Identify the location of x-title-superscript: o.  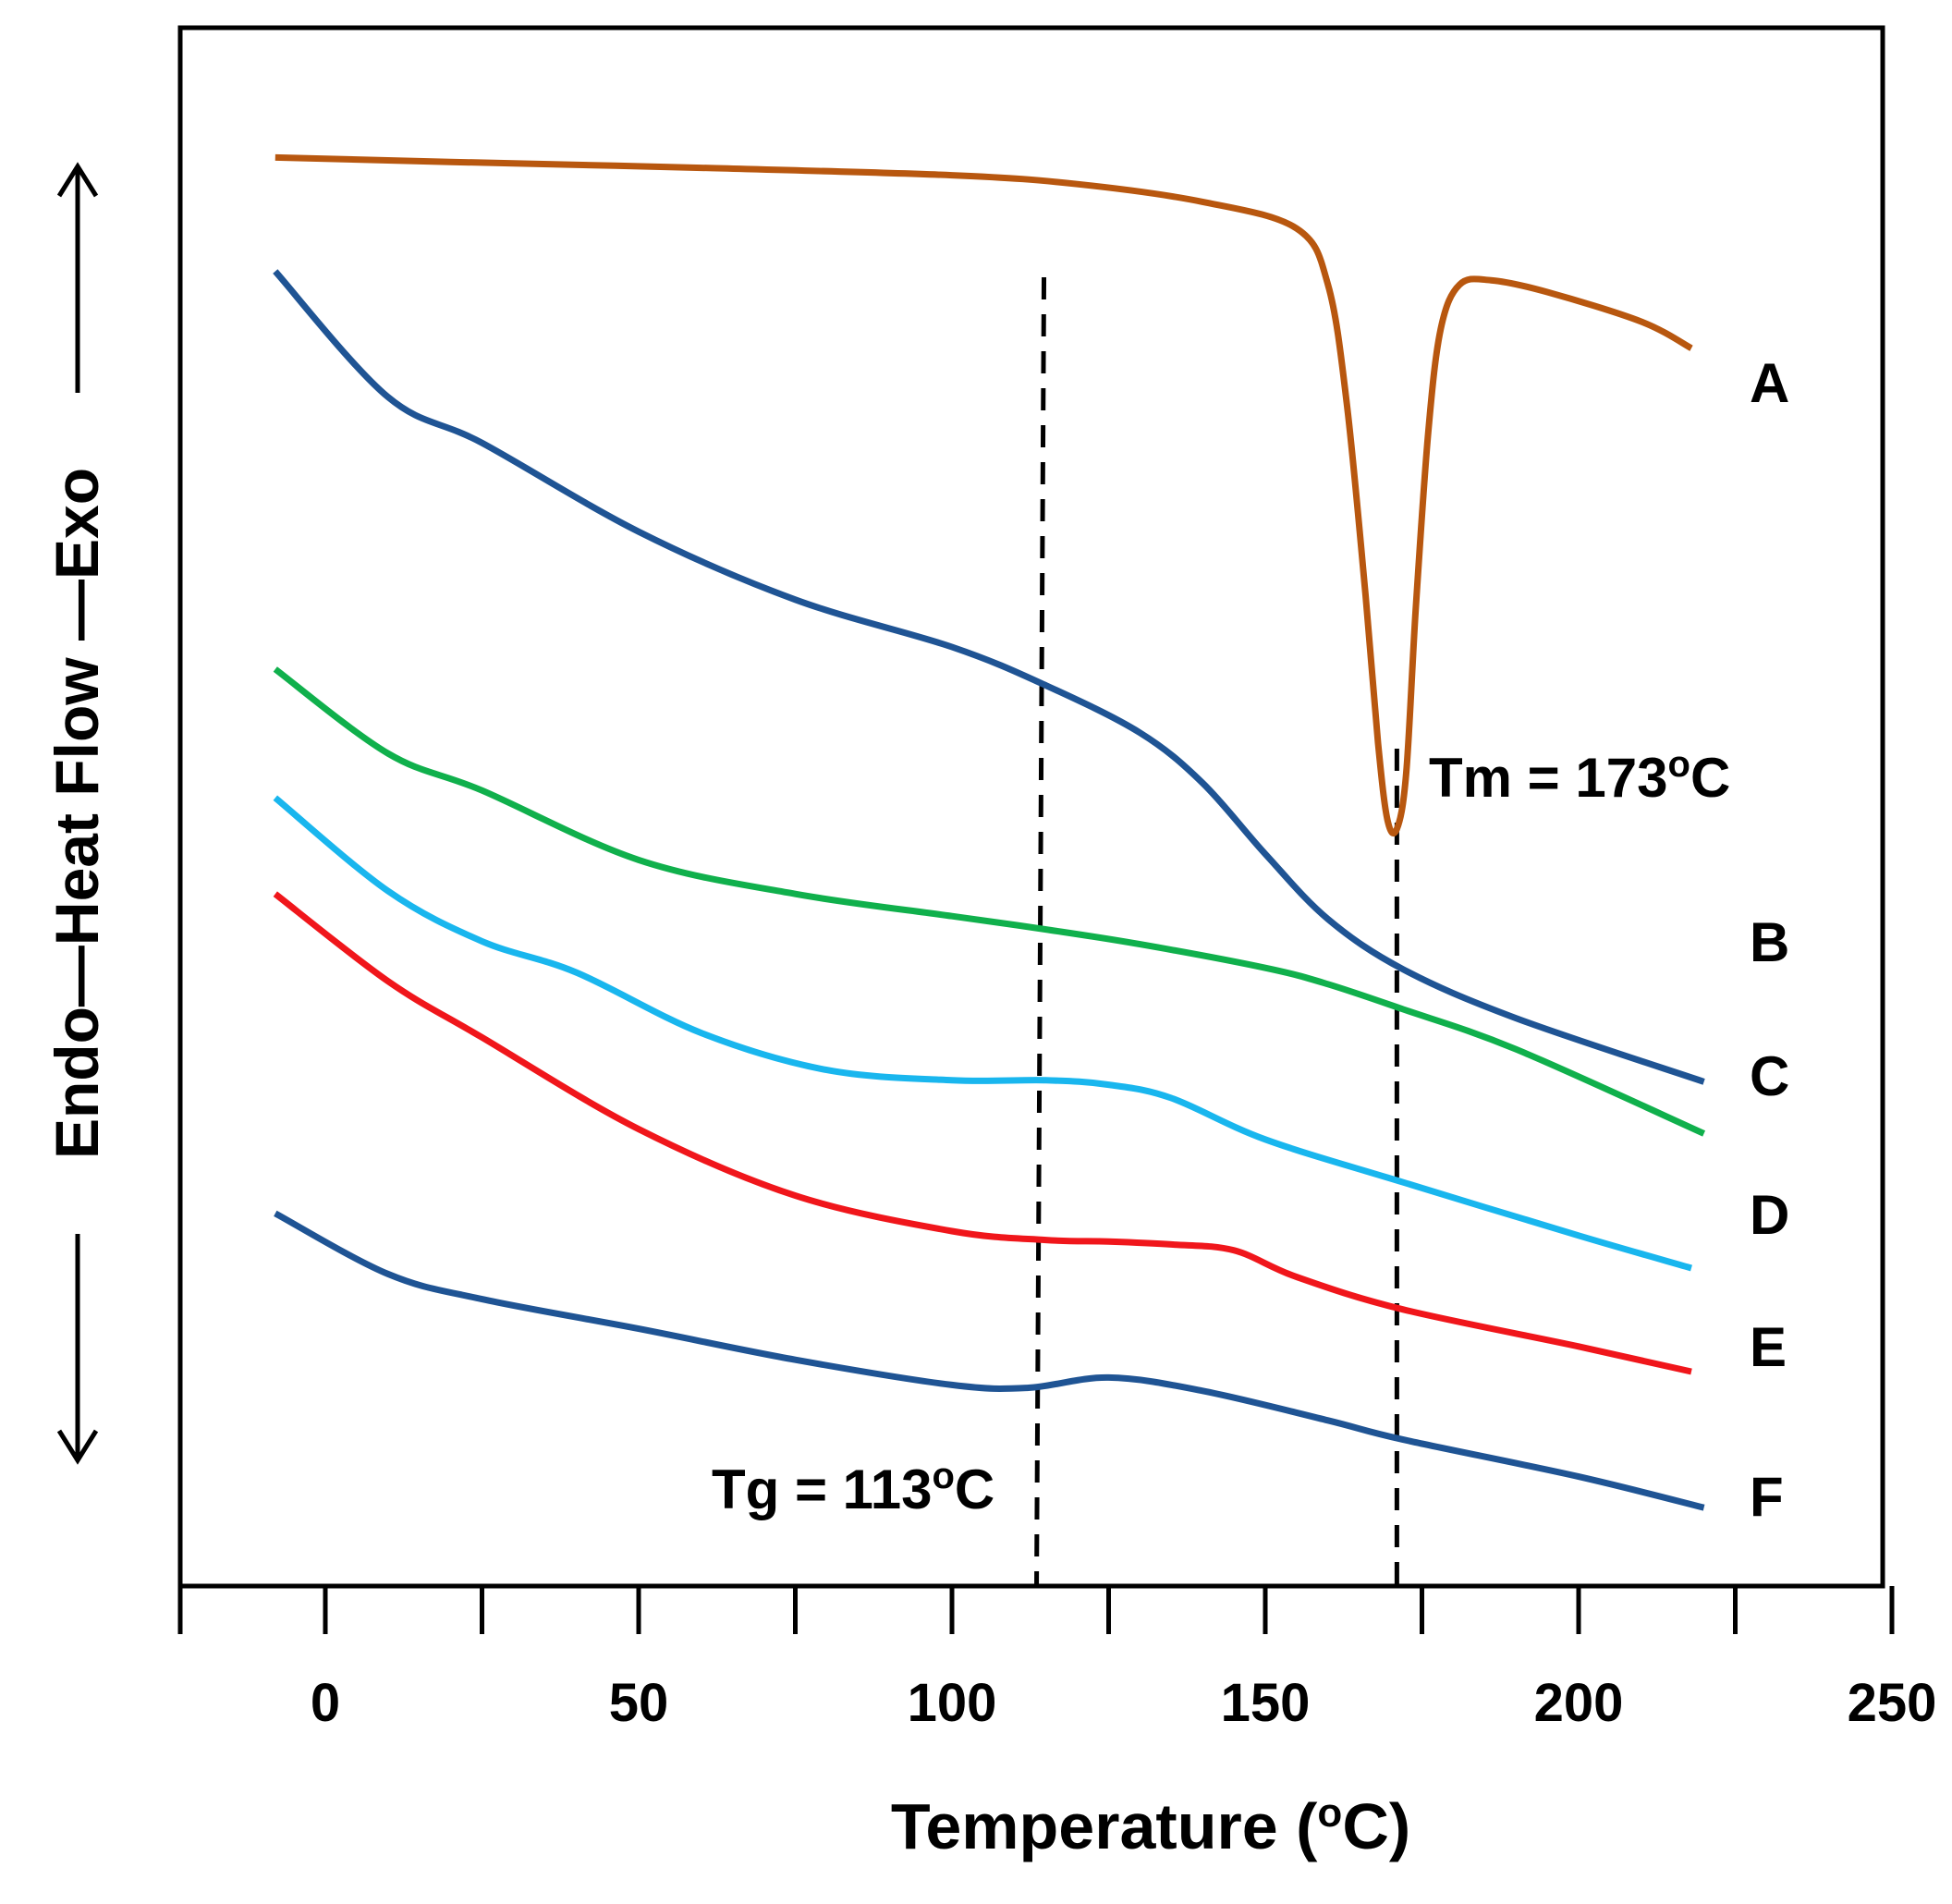
(1329, 1813).